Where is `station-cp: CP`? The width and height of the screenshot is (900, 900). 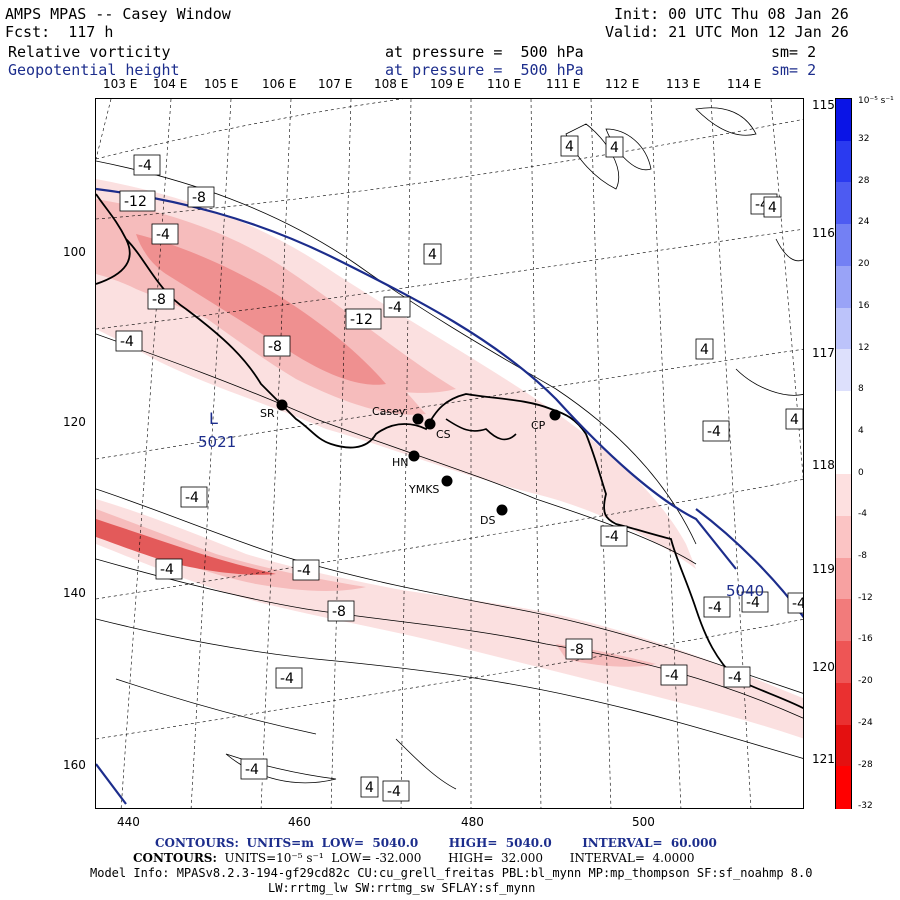 station-cp: CP is located at coordinates (546, 420).